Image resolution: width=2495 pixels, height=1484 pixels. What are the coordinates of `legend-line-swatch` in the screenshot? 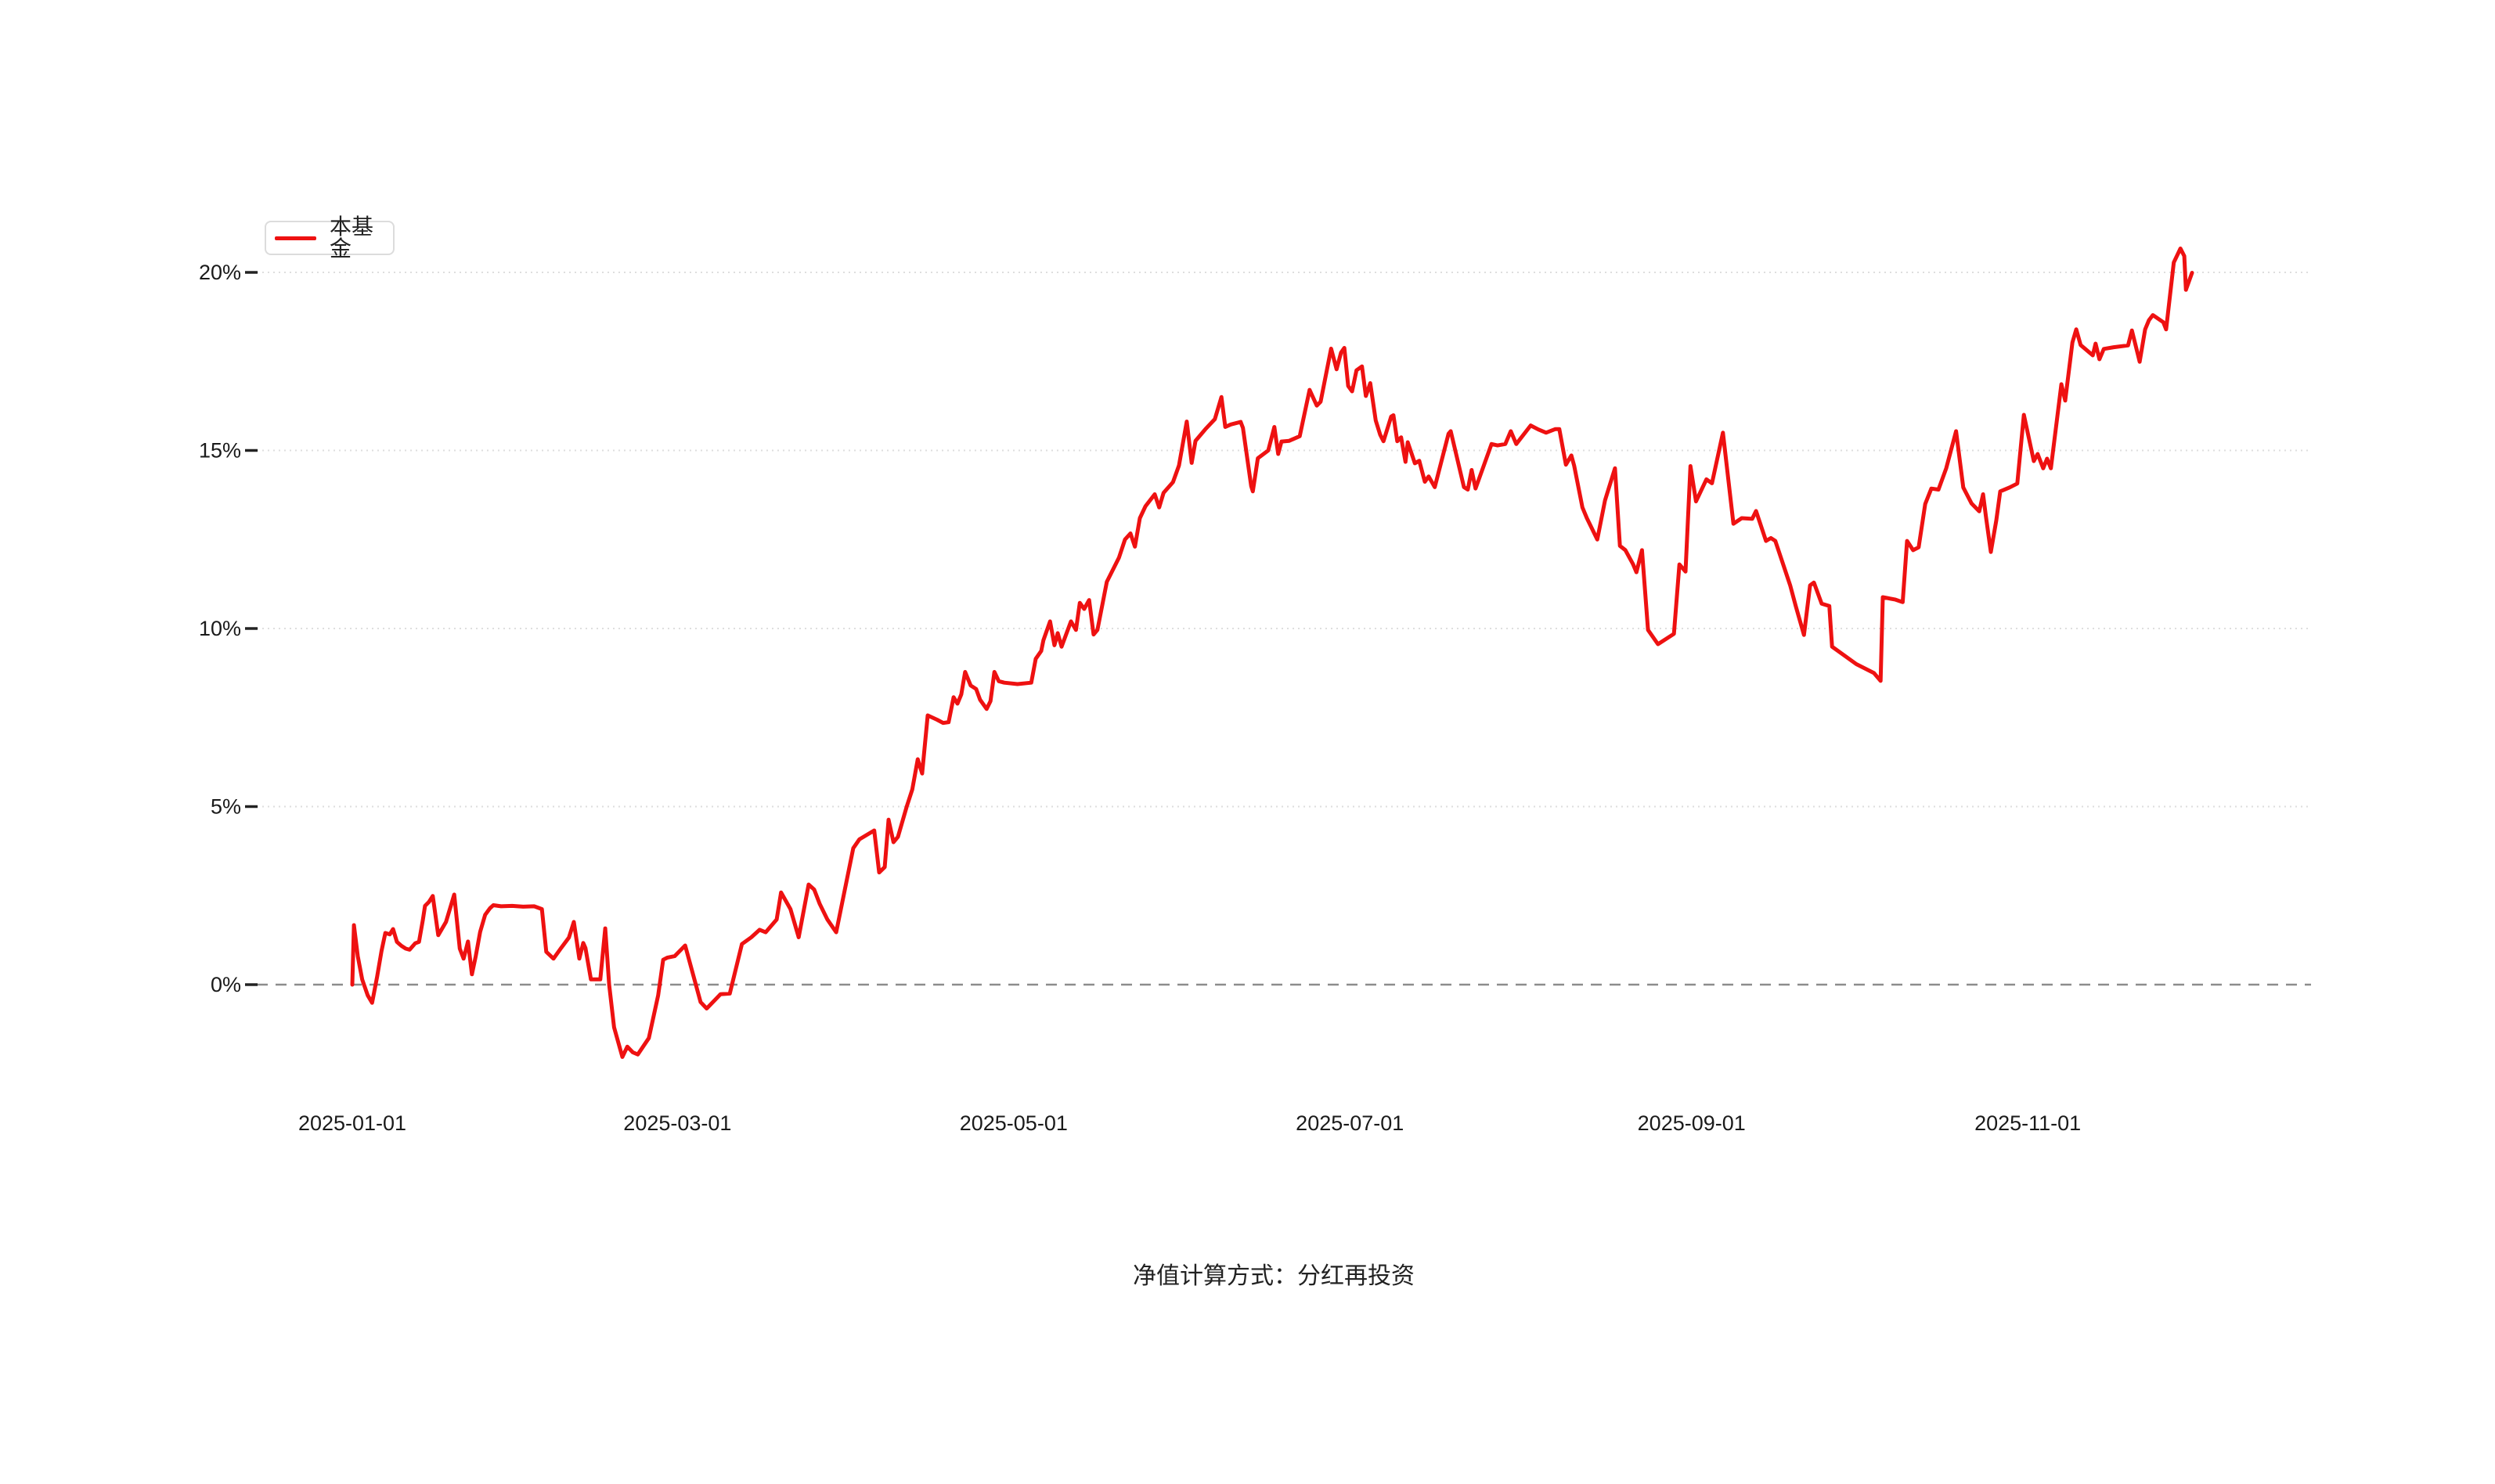 It's located at (296, 238).